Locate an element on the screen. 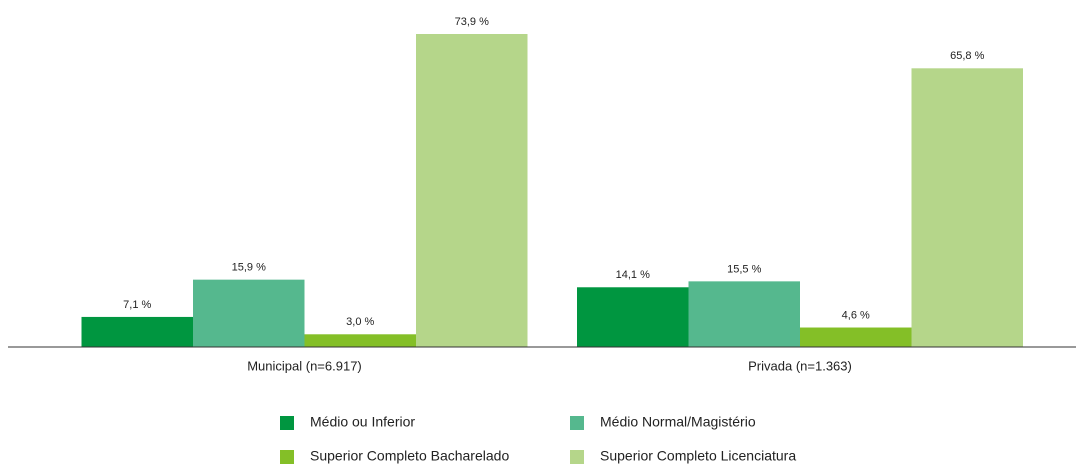 The width and height of the screenshot is (1084, 467). legend-label: Médio Normal/Magistério is located at coordinates (678, 422).